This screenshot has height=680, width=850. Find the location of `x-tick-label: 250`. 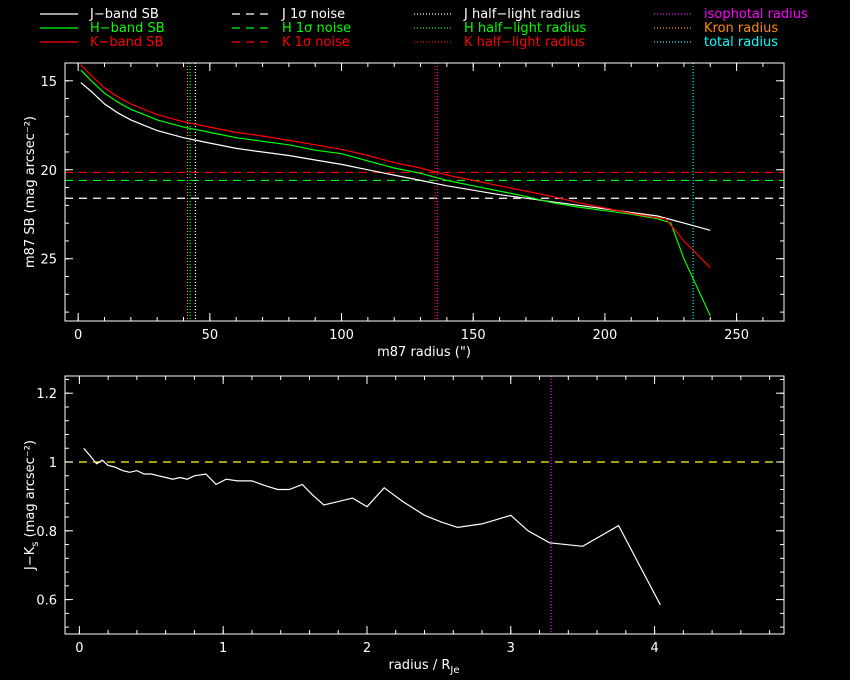

x-tick-label: 250 is located at coordinates (736, 335).